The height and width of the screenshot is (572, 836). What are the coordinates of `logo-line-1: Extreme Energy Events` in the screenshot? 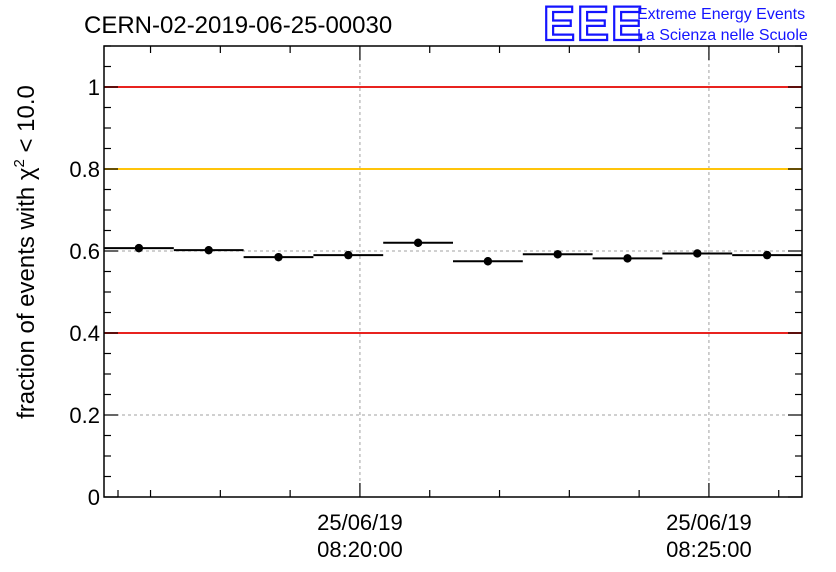 It's located at (721, 14).